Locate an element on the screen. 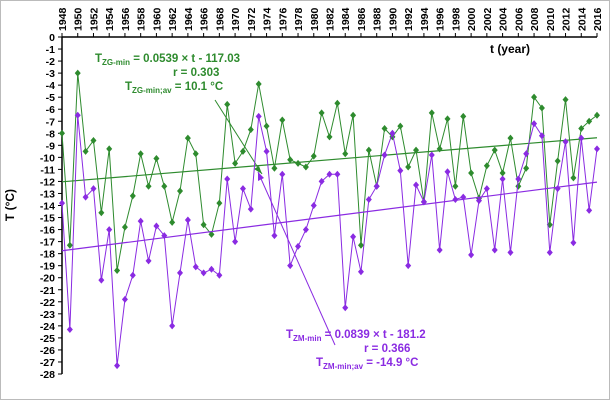 This screenshot has width=610, height=400. x-tick-label: 1966 is located at coordinates (205, 19).